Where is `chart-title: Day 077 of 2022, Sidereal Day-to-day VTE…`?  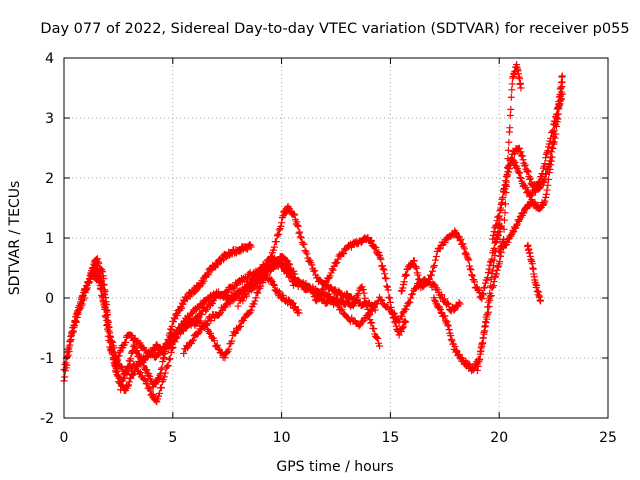
chart-title: Day 077 of 2022, Sidereal Day-to-day VTE… is located at coordinates (334, 29).